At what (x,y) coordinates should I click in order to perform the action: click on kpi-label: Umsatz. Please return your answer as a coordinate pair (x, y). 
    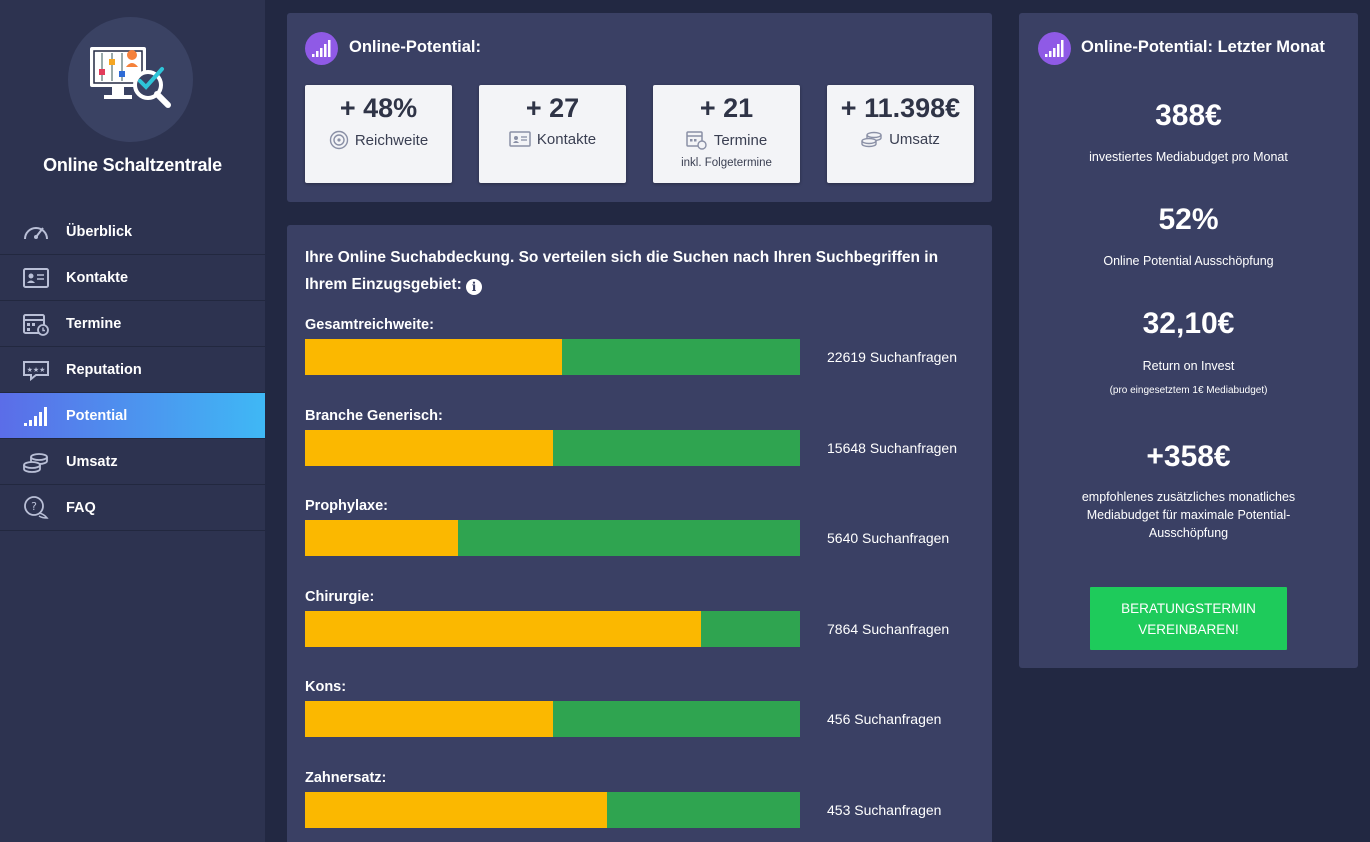
    Looking at the image, I should click on (914, 139).